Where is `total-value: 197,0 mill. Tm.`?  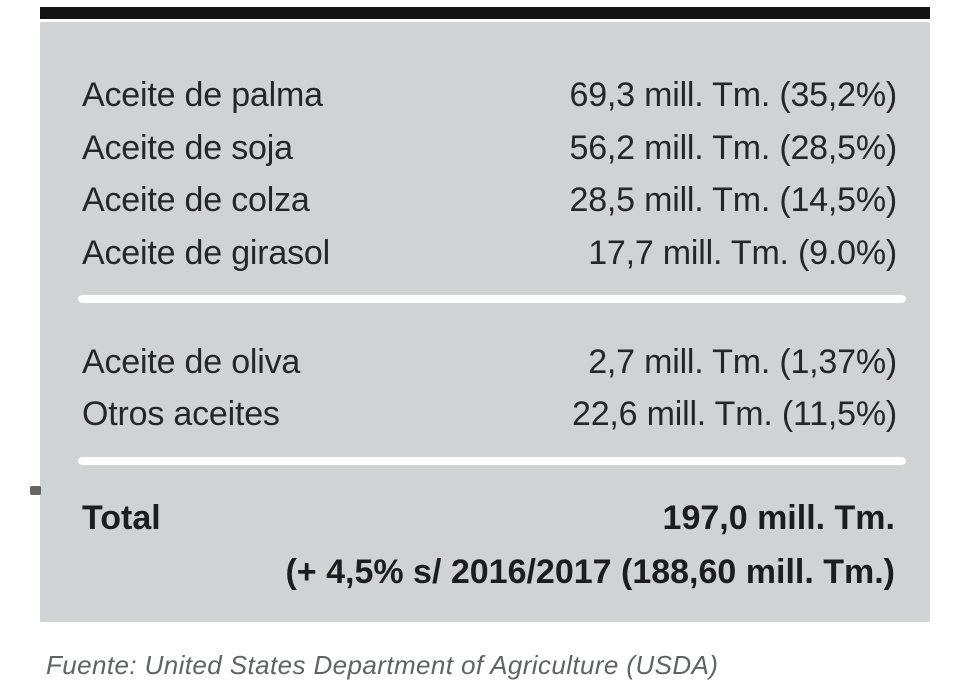 total-value: 197,0 mill. Tm. is located at coordinates (778, 517).